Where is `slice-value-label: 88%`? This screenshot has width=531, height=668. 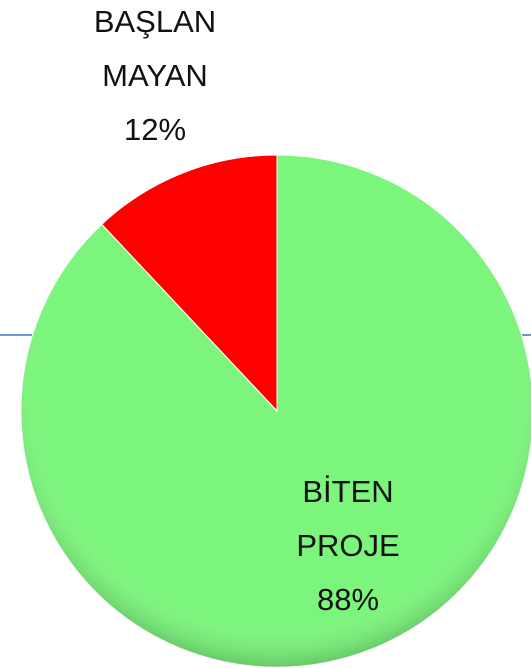
slice-value-label: 88% is located at coordinates (348, 599).